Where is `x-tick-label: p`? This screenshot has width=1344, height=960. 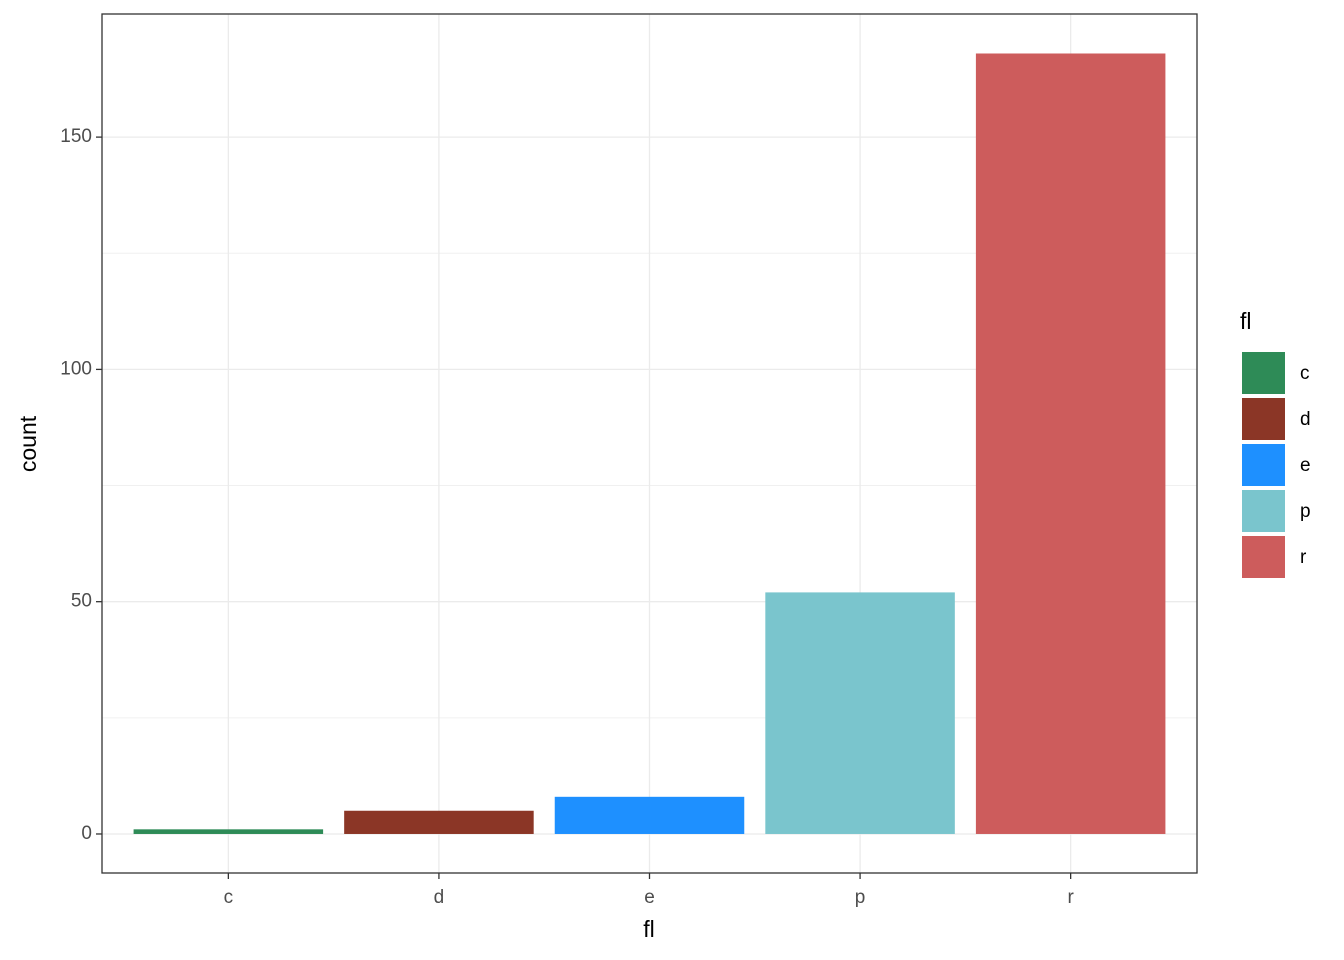 x-tick-label: p is located at coordinates (860, 897).